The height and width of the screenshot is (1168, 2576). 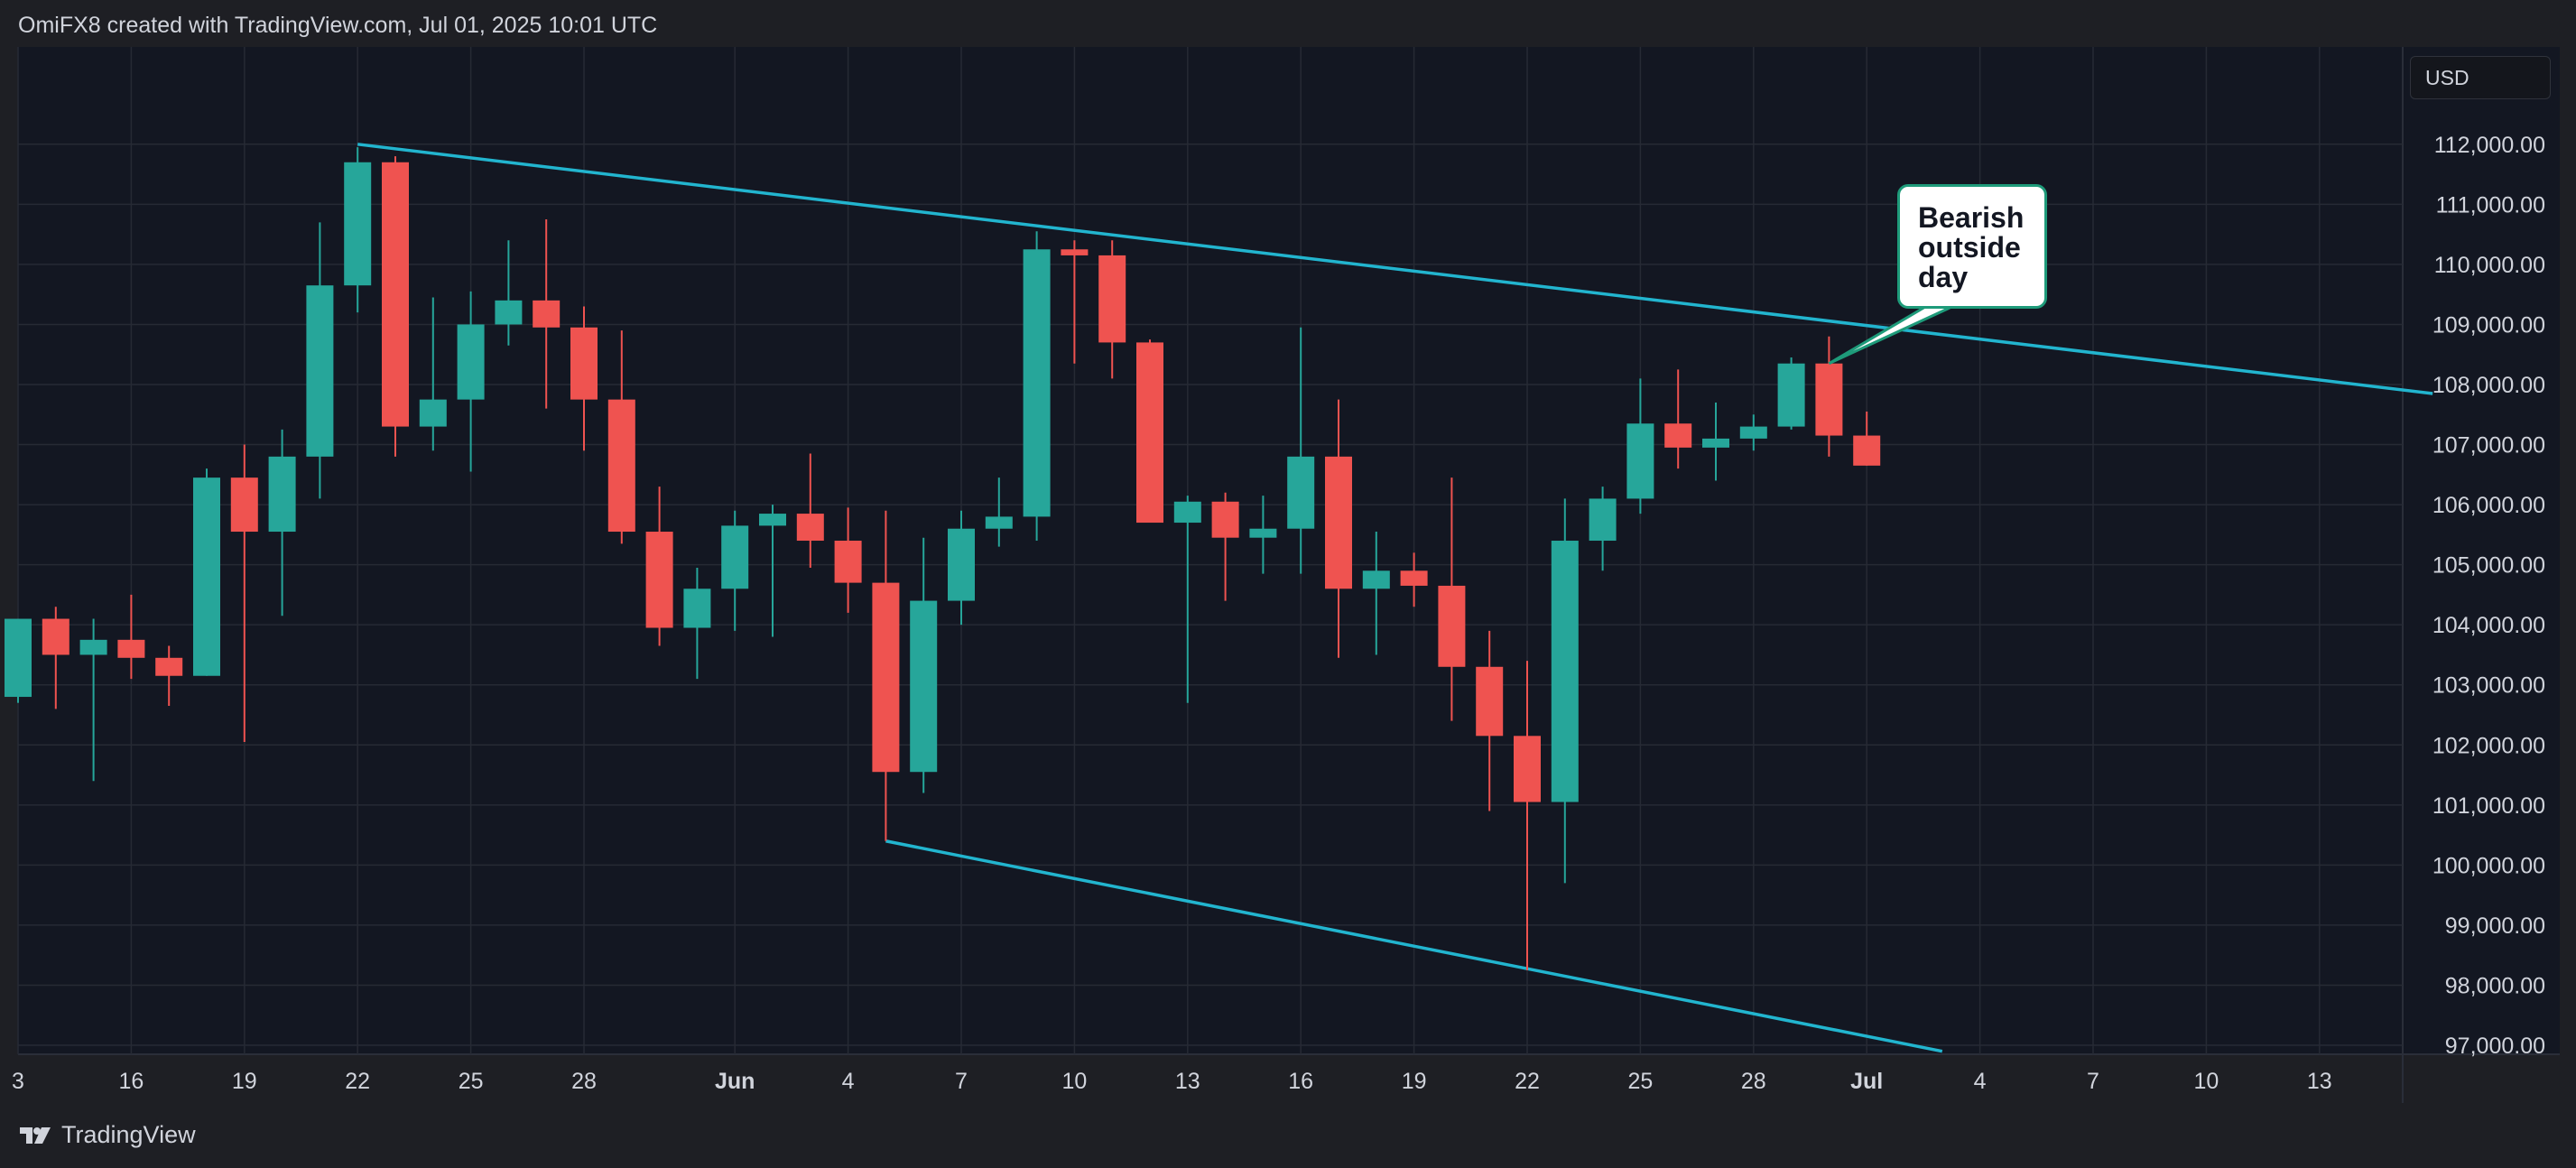 What do you see at coordinates (735, 1081) in the screenshot?
I see `time-tick-label: Jun` at bounding box center [735, 1081].